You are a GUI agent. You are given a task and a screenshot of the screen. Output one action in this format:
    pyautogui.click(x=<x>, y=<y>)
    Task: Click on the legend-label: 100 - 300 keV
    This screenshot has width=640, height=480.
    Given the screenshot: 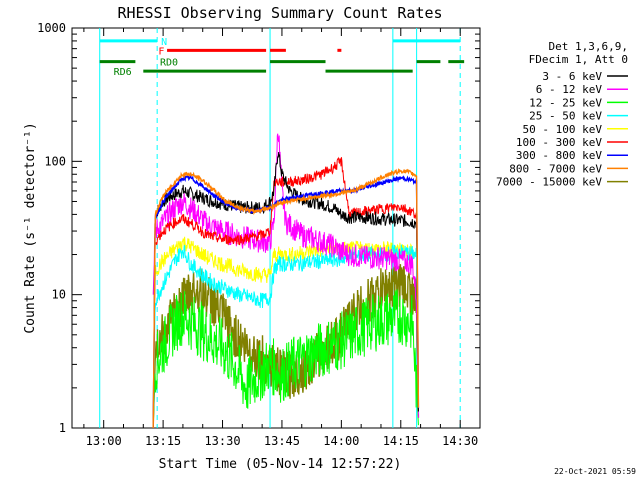 What is the action you would take?
    pyautogui.click(x=559, y=142)
    